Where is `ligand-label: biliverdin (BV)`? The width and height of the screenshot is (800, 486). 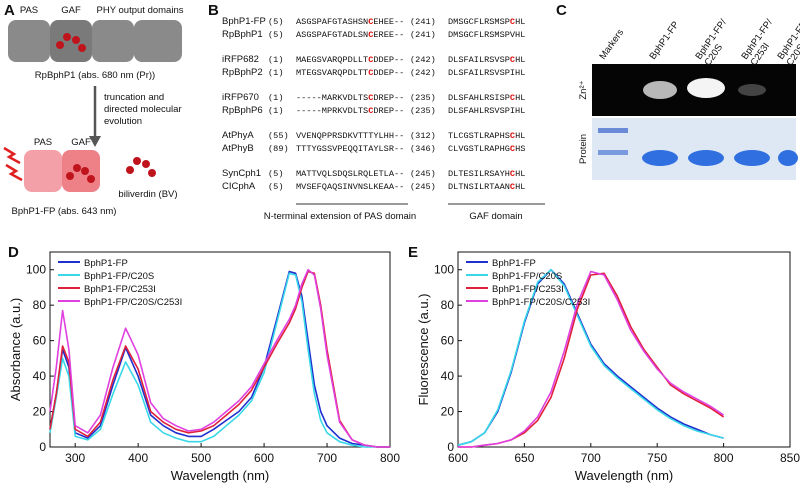
ligand-label: biliverdin (BV) is located at coordinates (147, 194).